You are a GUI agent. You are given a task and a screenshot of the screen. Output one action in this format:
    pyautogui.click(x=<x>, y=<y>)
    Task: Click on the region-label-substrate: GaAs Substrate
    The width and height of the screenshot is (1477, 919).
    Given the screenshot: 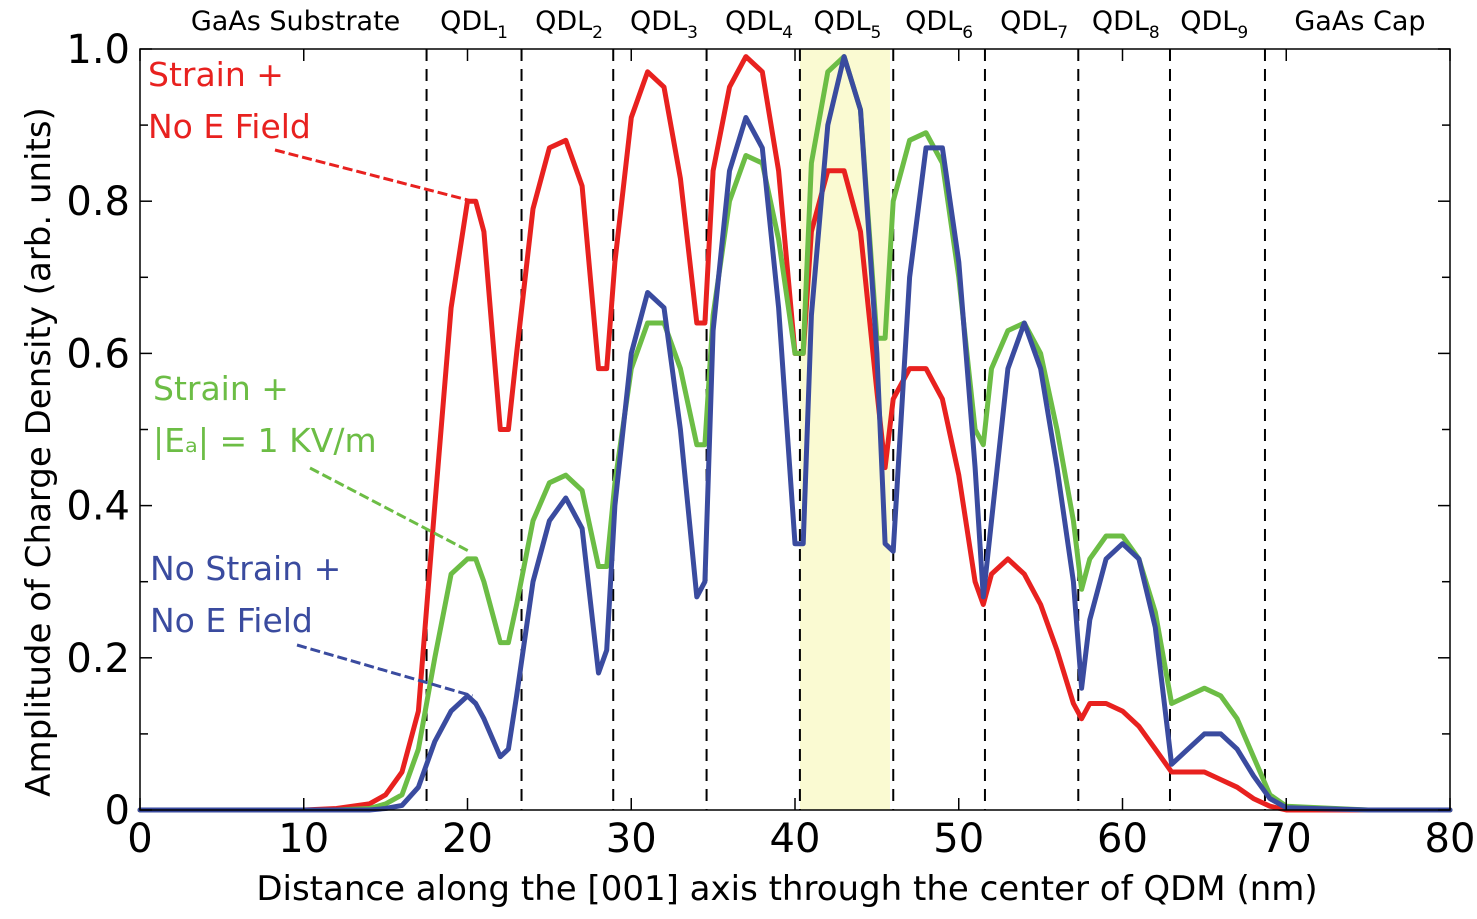 What is the action you would take?
    pyautogui.click(x=295, y=21)
    